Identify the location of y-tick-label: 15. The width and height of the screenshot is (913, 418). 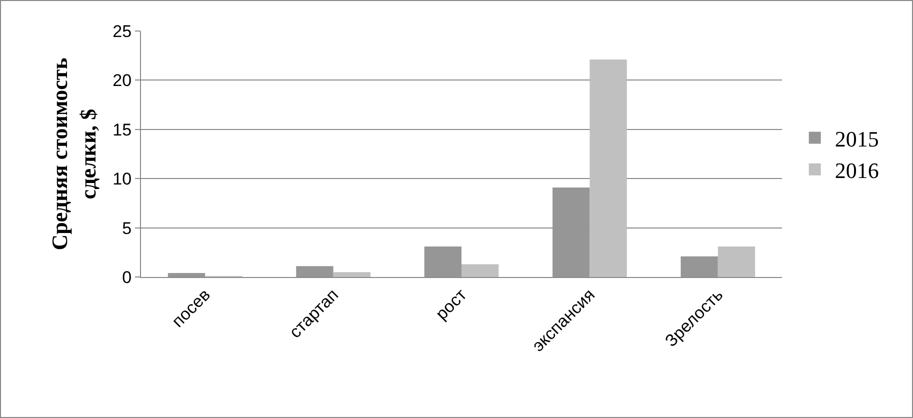
(122, 130).